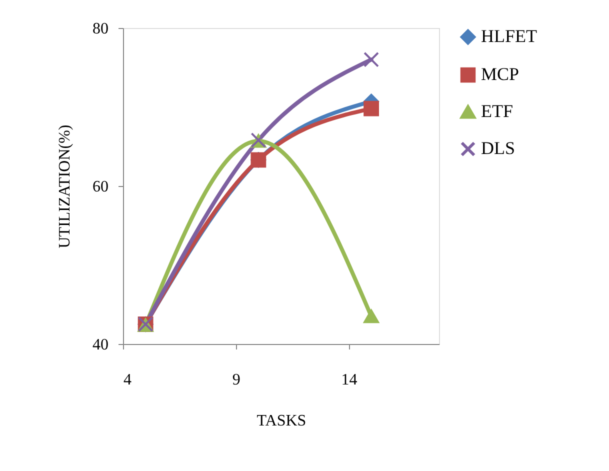 The height and width of the screenshot is (471, 609). I want to click on legend-label: MCP, so click(500, 74).